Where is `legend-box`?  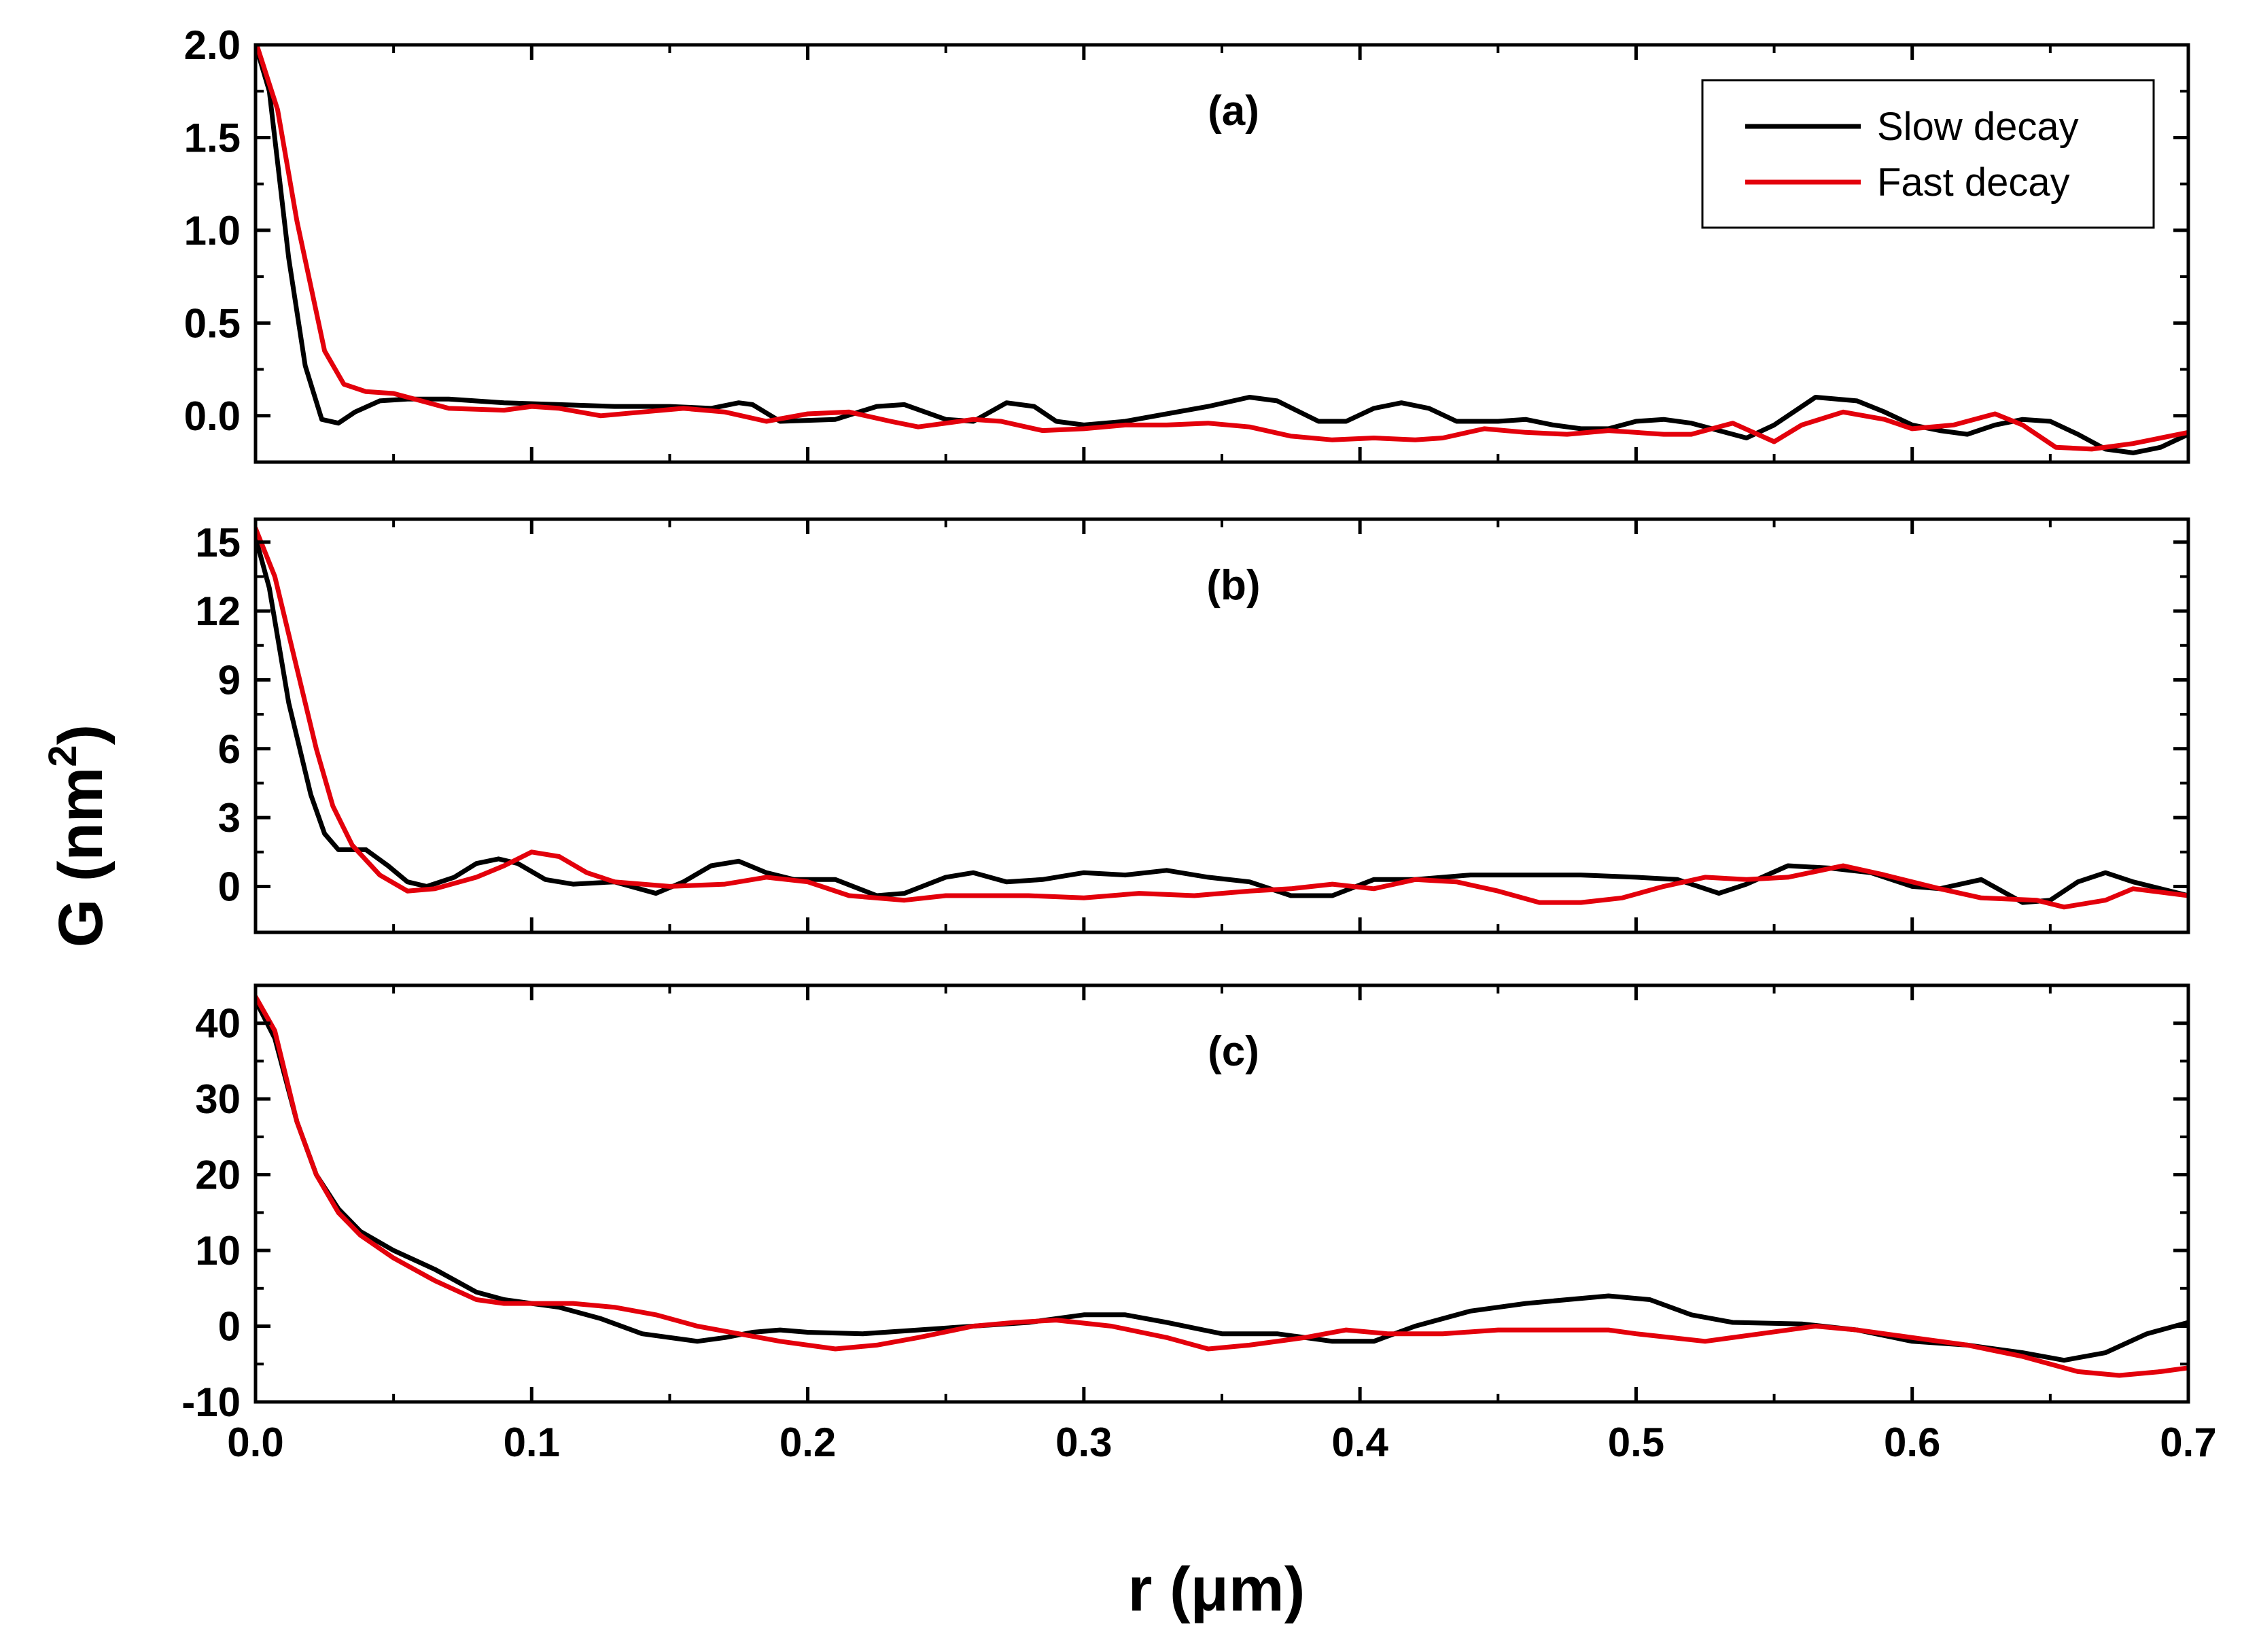
legend-box is located at coordinates (1928, 154).